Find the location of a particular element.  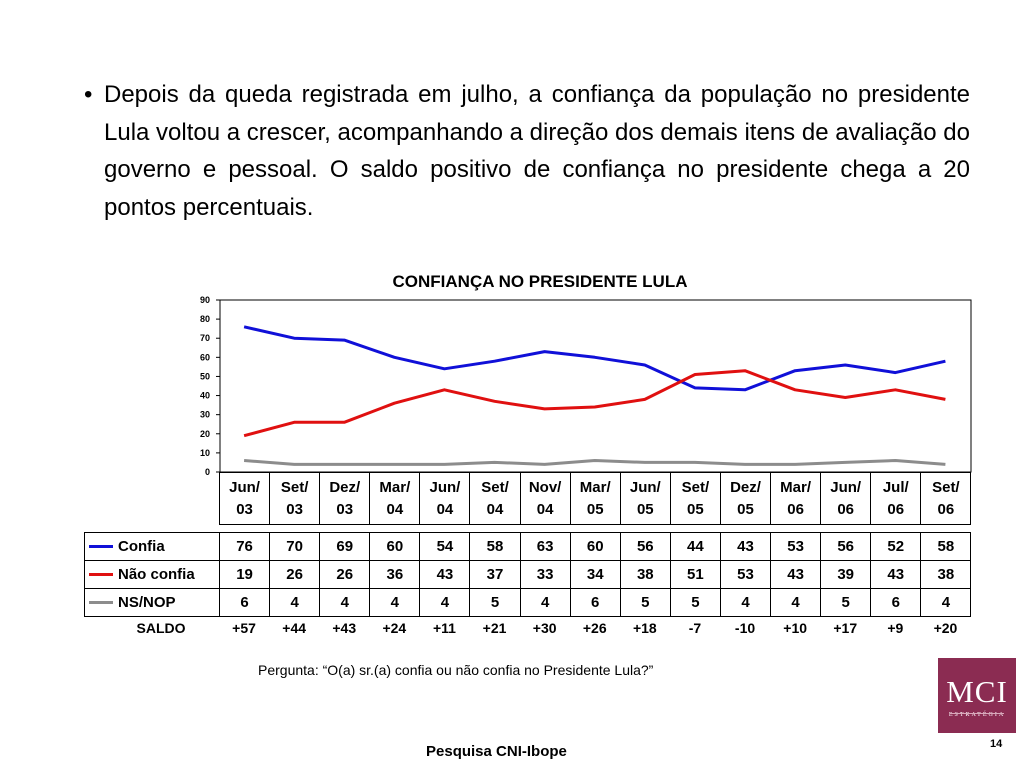

saldo-value: +20 is located at coordinates (945, 628).